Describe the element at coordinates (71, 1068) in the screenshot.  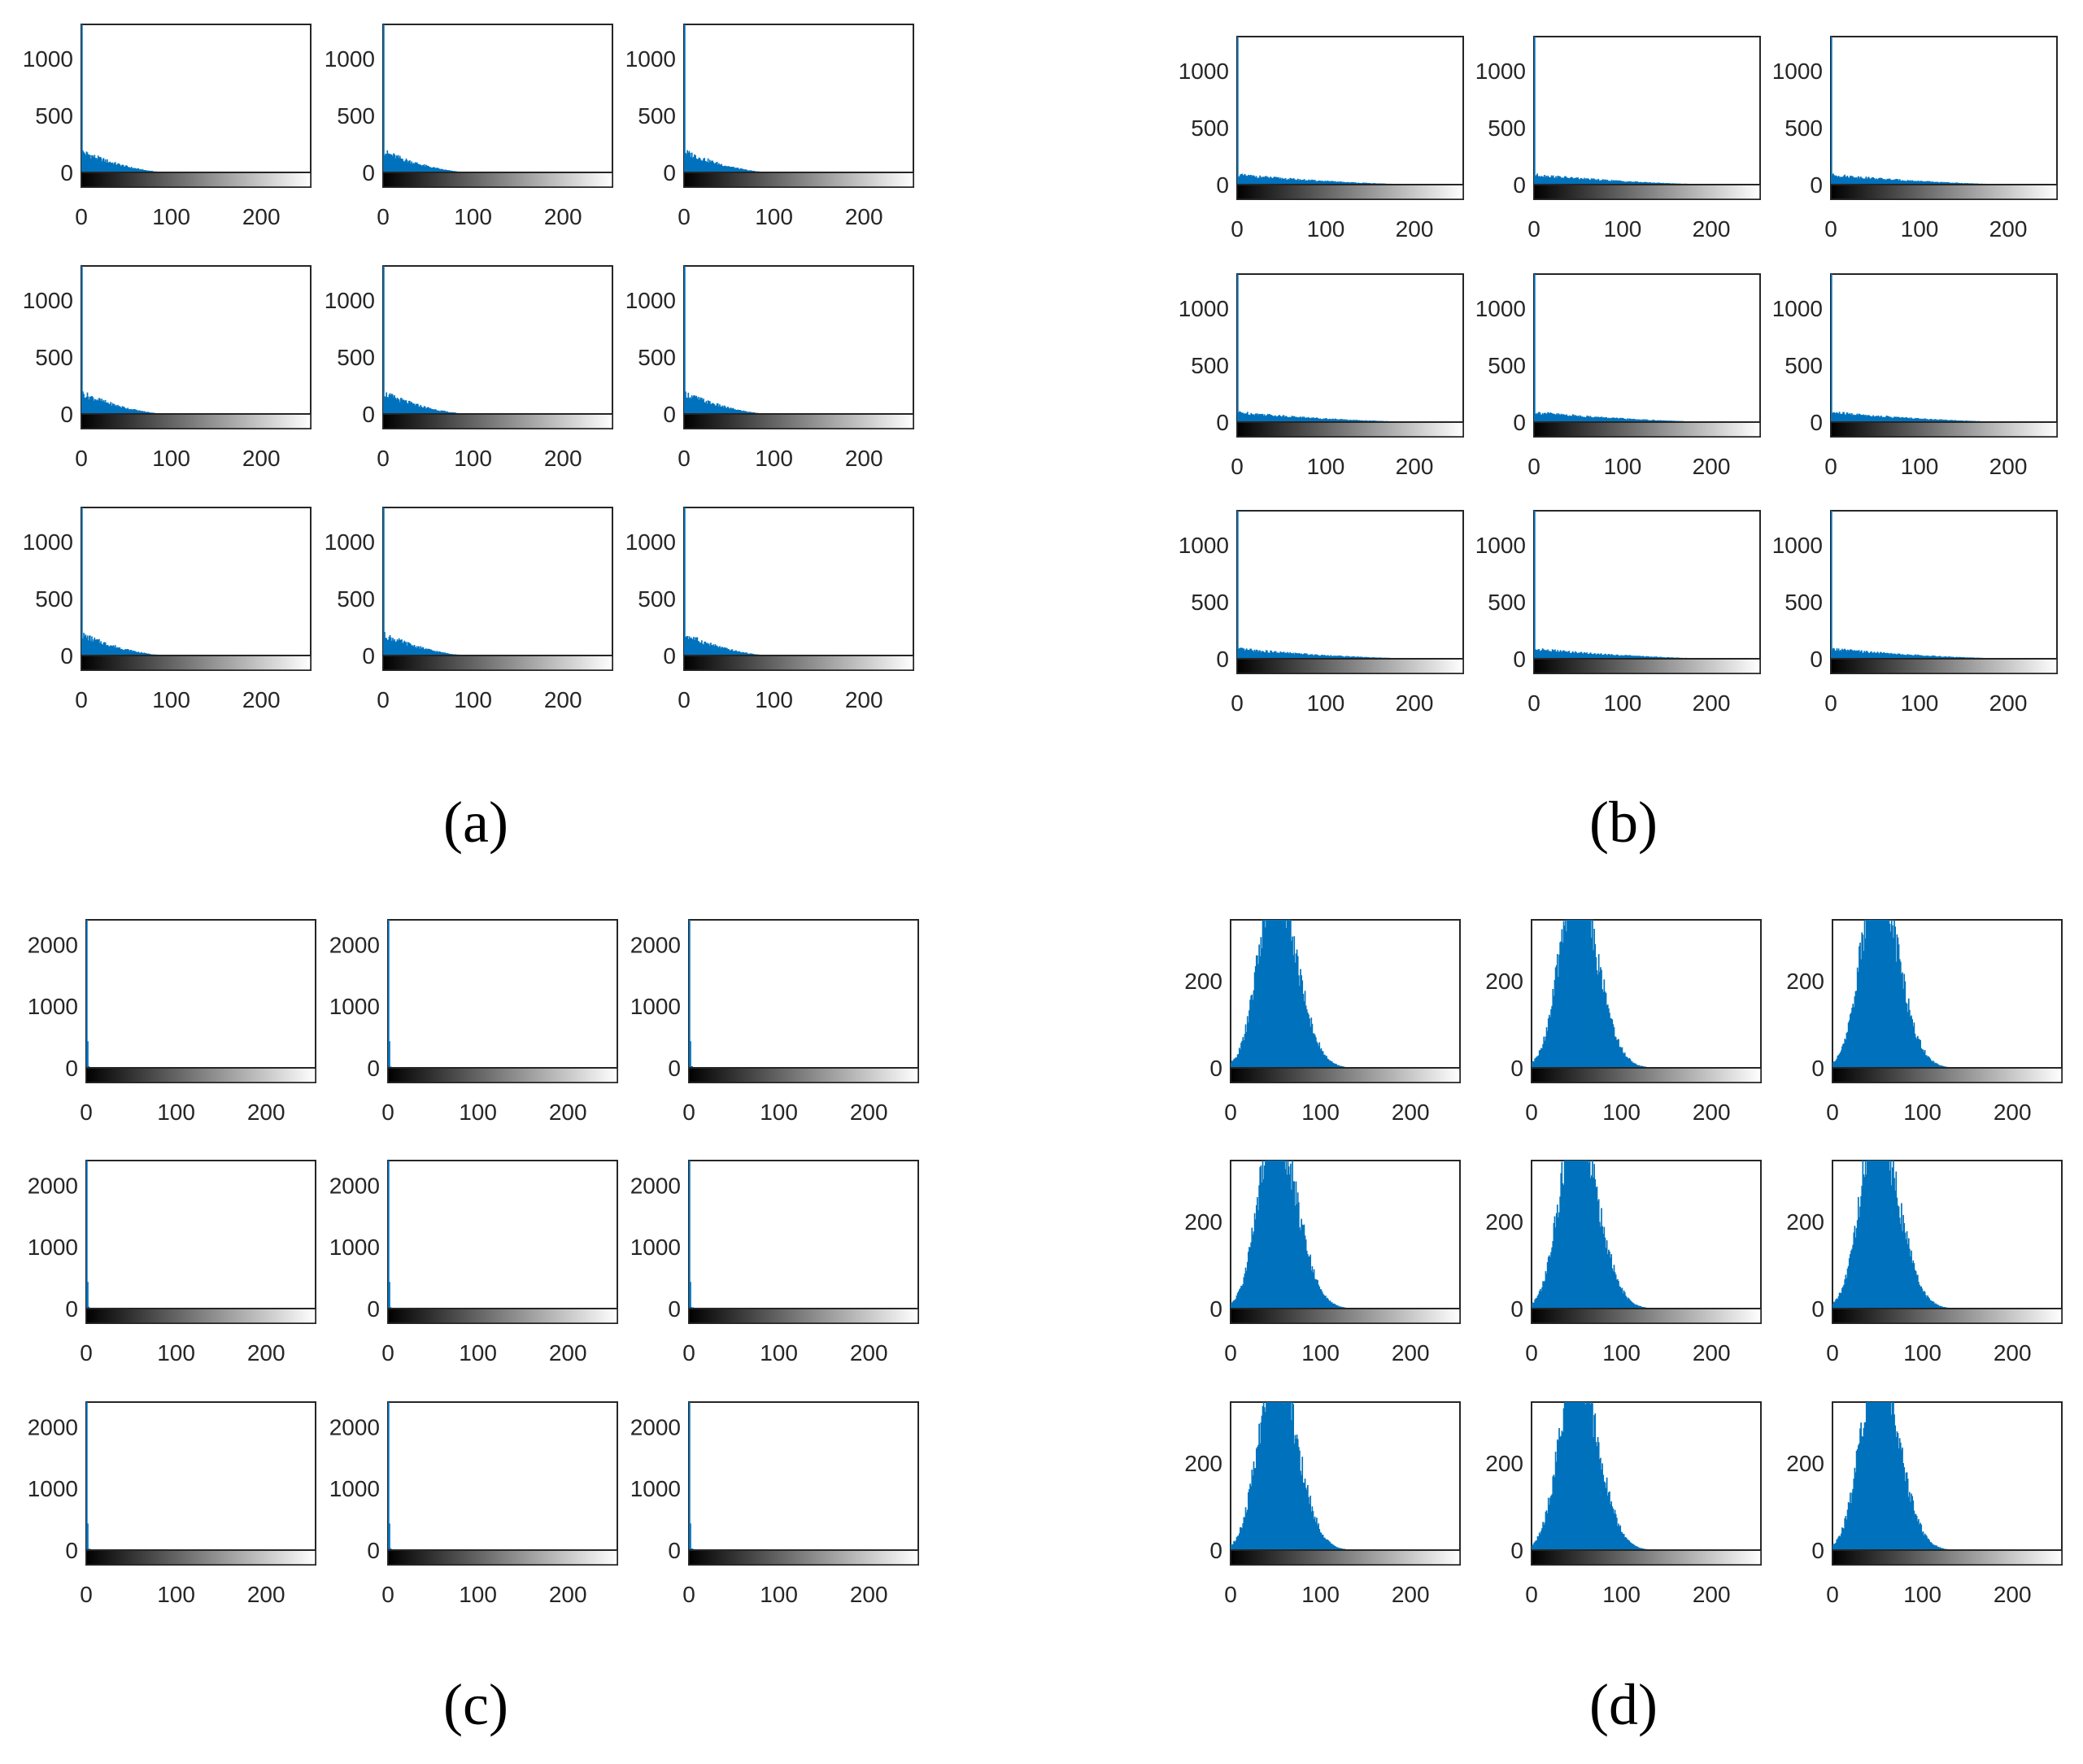
I see `y-tick-label: 0` at that location.